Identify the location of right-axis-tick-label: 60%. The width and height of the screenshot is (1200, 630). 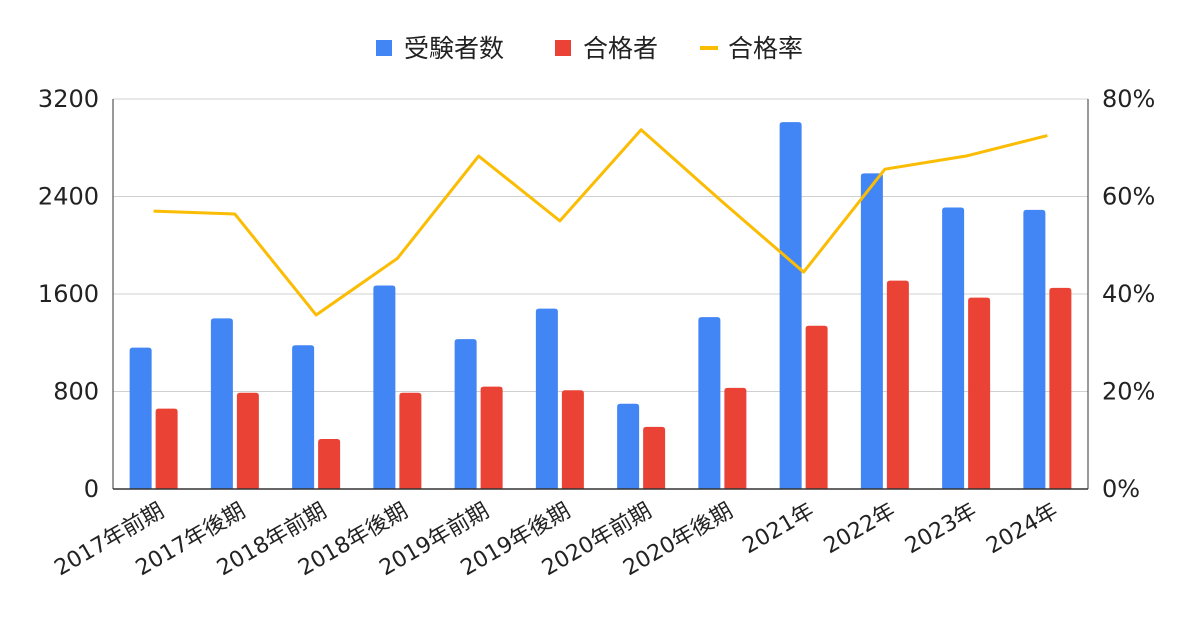
(1128, 197).